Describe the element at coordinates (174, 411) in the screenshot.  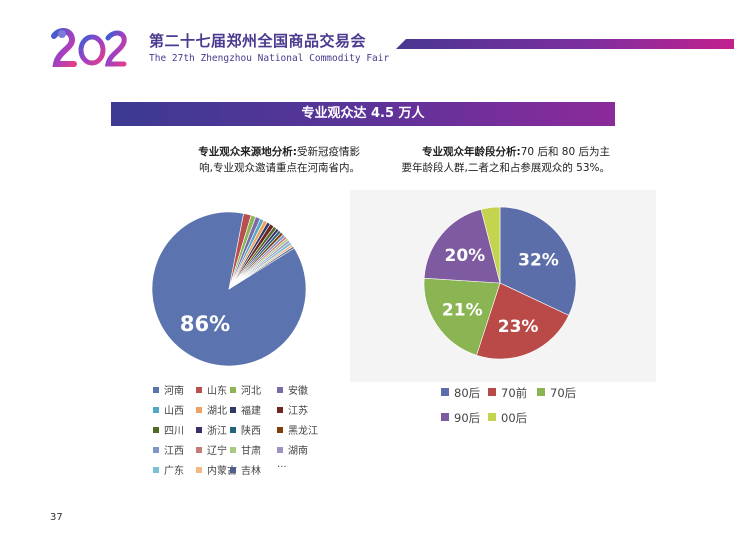
I see `legend-label: 山西` at that location.